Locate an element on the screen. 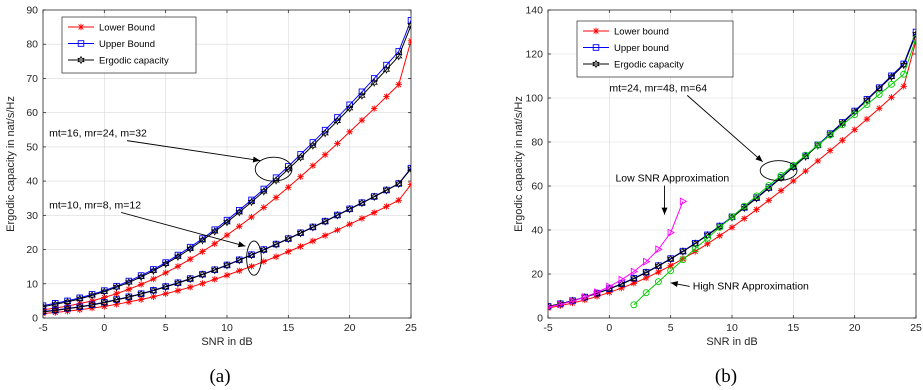 The image size is (923, 390). legend-box is located at coordinates (655, 49).